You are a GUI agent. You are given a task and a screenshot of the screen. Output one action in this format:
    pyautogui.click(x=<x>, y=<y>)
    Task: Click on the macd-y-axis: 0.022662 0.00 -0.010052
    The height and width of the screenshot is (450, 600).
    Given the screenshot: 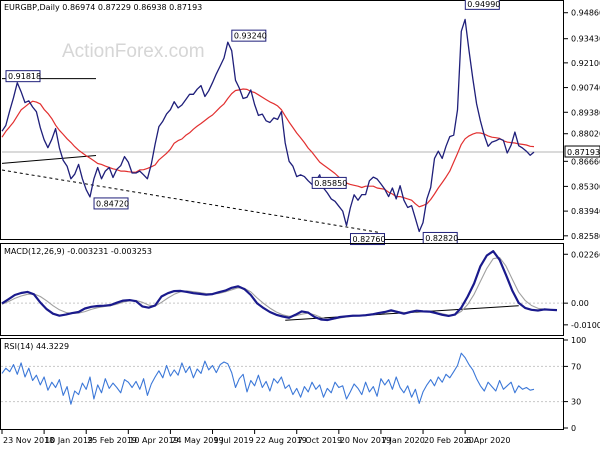 What is the action you would take?
    pyautogui.click(x=582, y=290)
    